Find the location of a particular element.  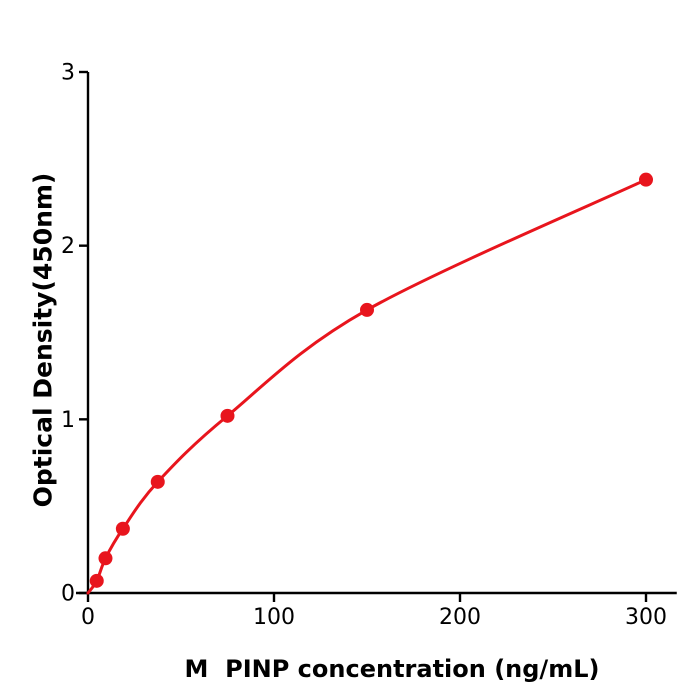

x-tick-label: 200 is located at coordinates (460, 617).